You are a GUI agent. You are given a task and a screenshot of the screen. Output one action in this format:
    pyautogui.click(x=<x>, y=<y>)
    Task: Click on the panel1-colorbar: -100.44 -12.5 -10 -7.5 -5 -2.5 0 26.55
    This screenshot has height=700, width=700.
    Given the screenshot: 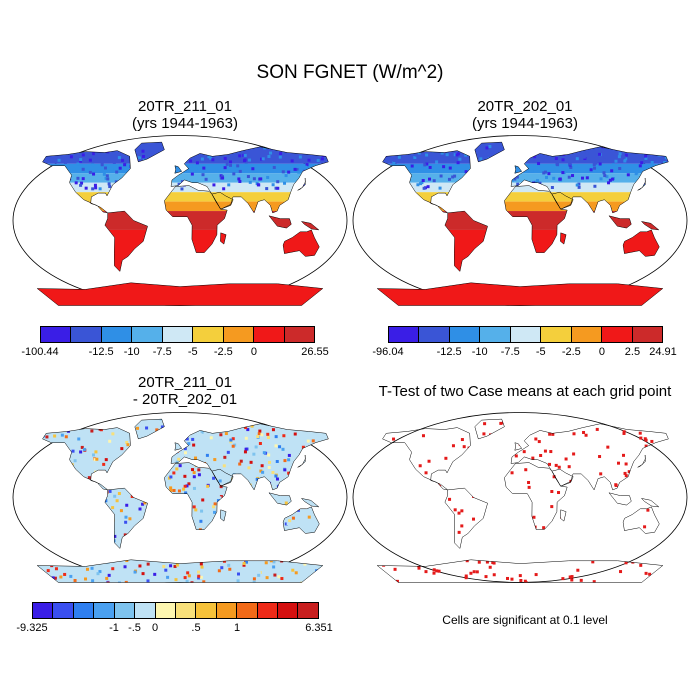 What is the action you would take?
    pyautogui.click(x=175, y=343)
    